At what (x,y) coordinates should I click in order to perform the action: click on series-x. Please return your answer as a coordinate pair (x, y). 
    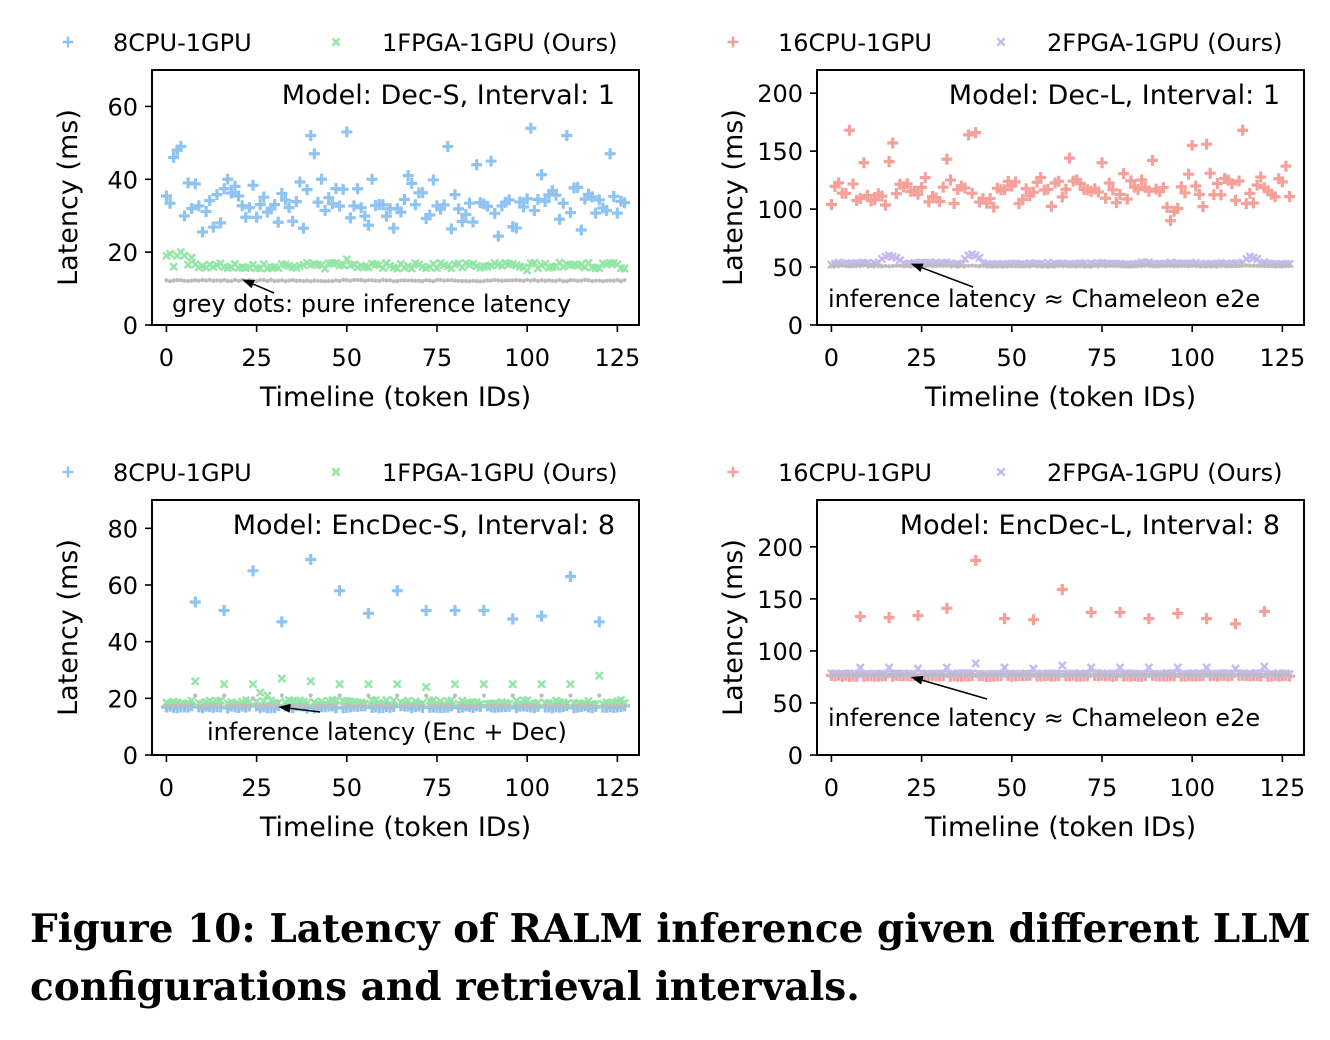
    Looking at the image, I should click on (395, 690).